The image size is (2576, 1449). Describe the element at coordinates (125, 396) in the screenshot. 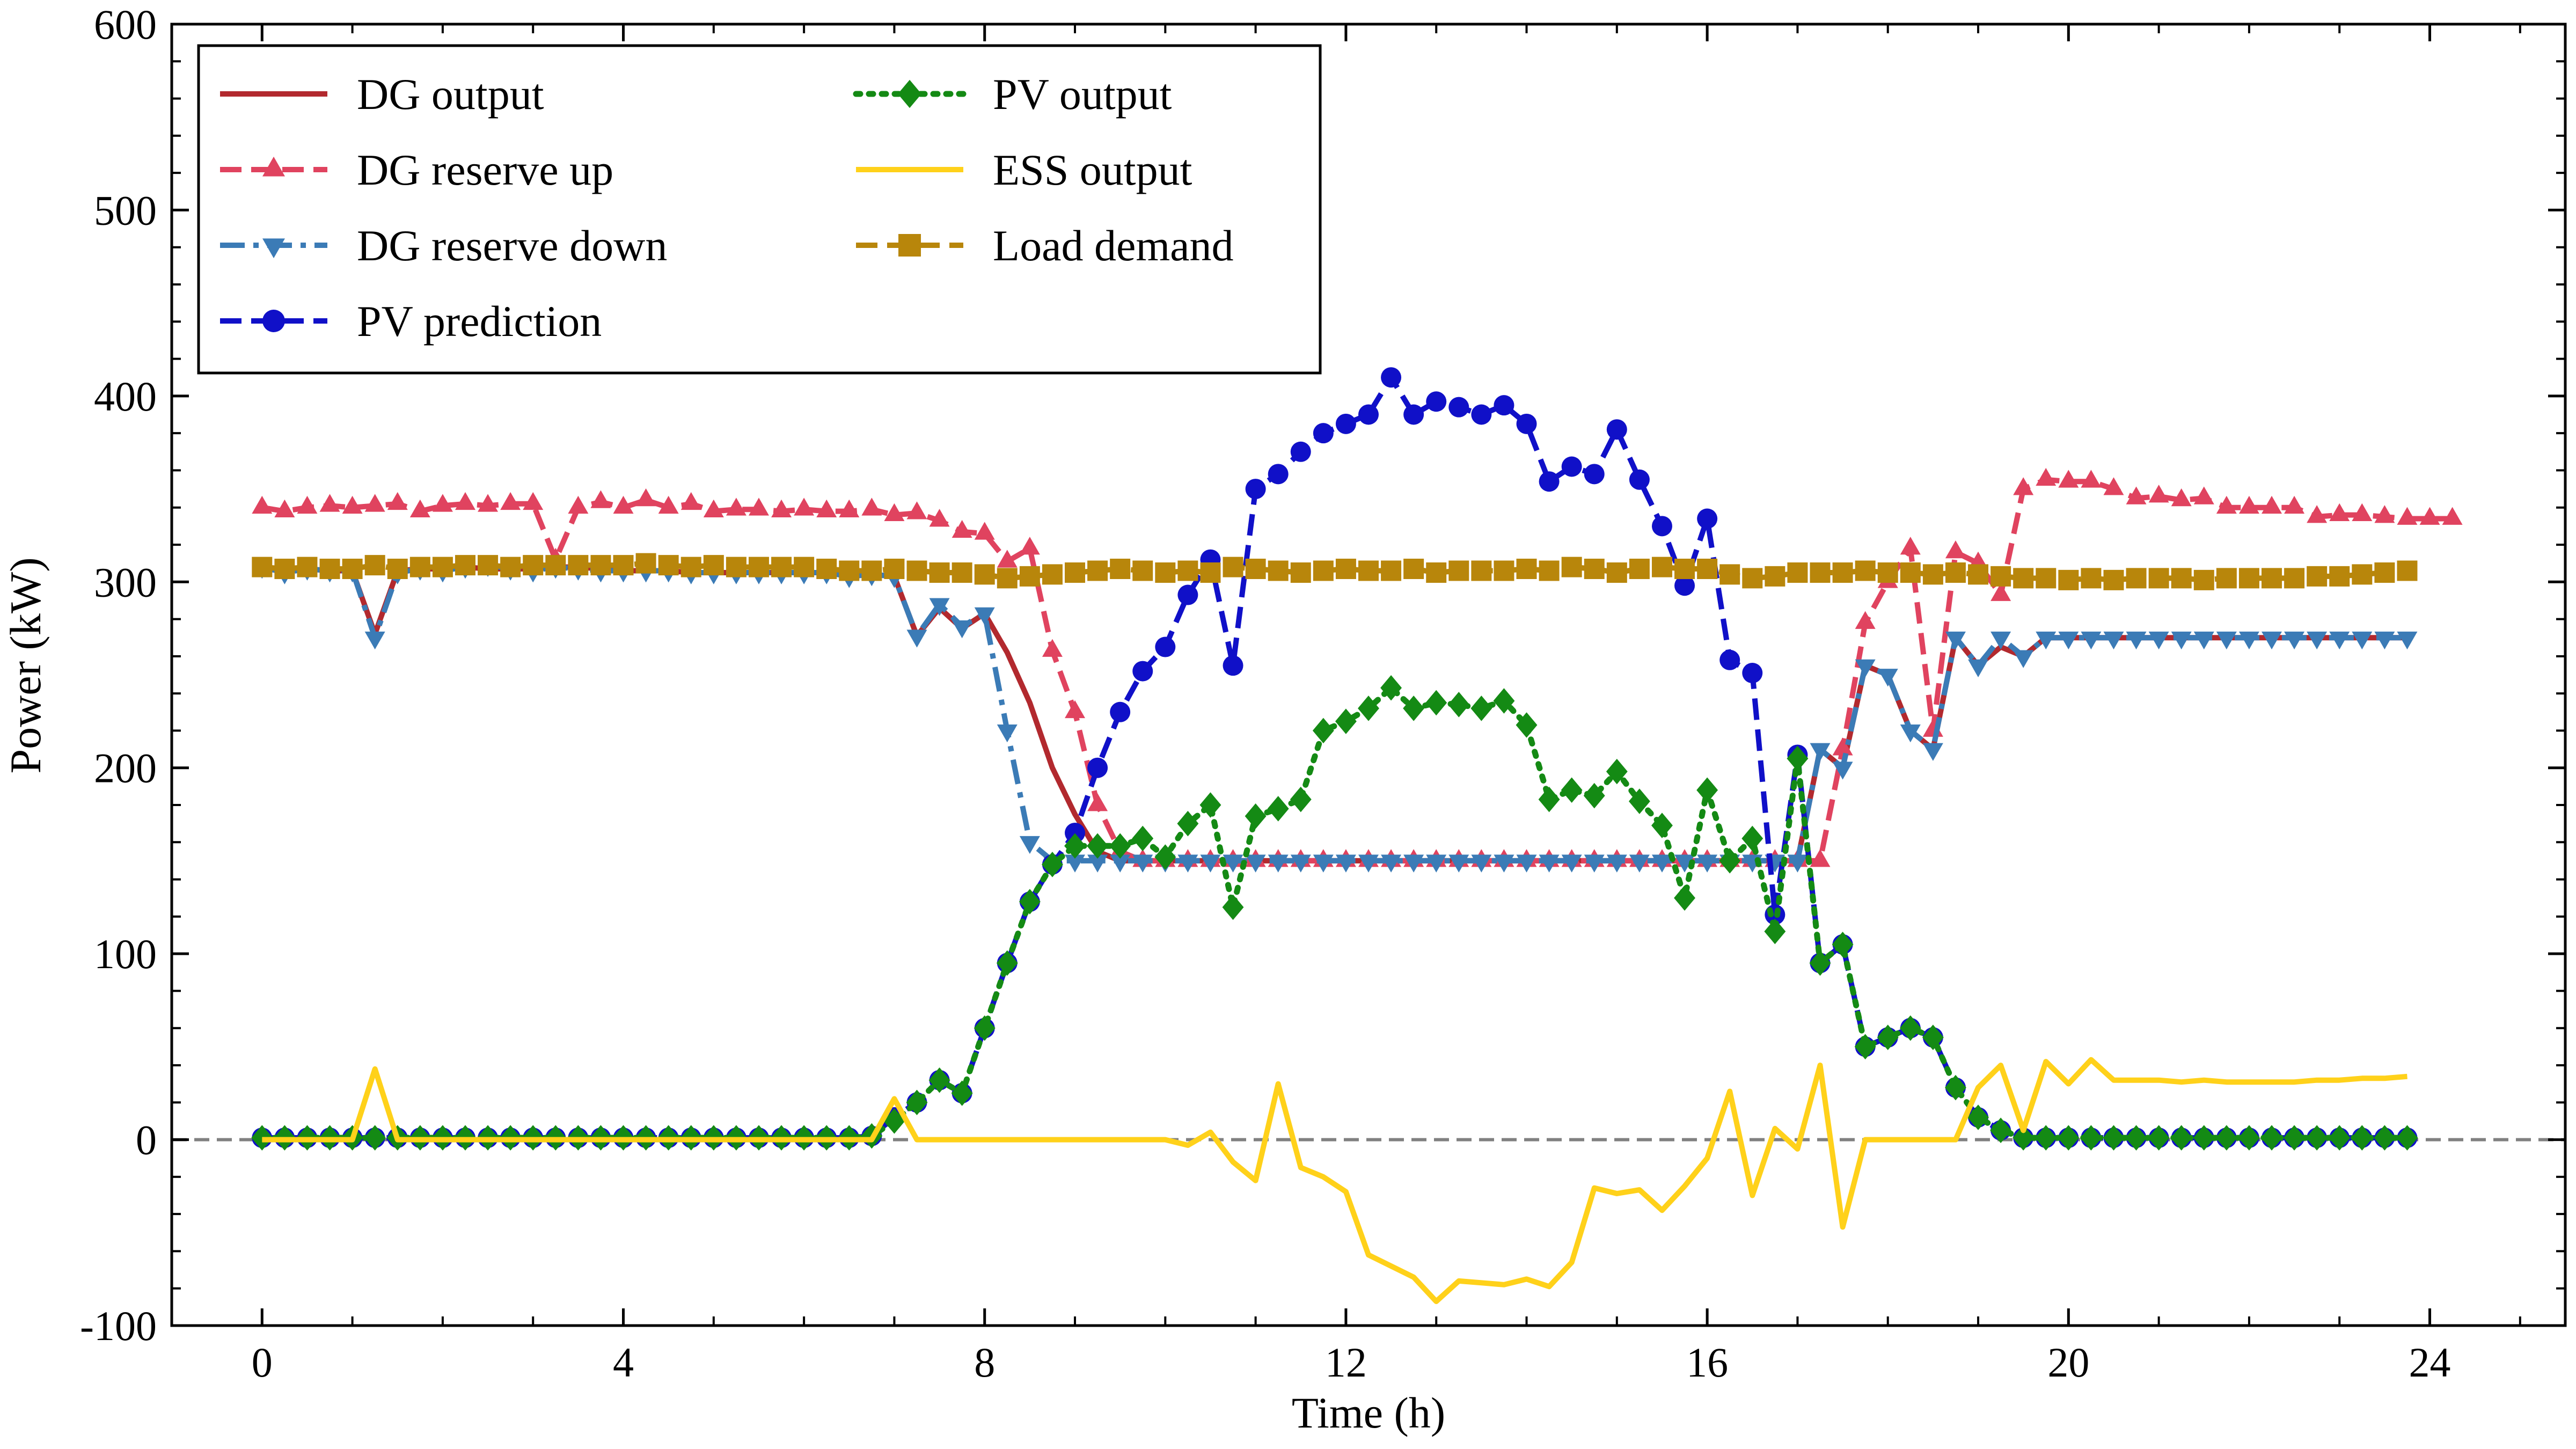

I see `y-tick-label-5: 400` at that location.